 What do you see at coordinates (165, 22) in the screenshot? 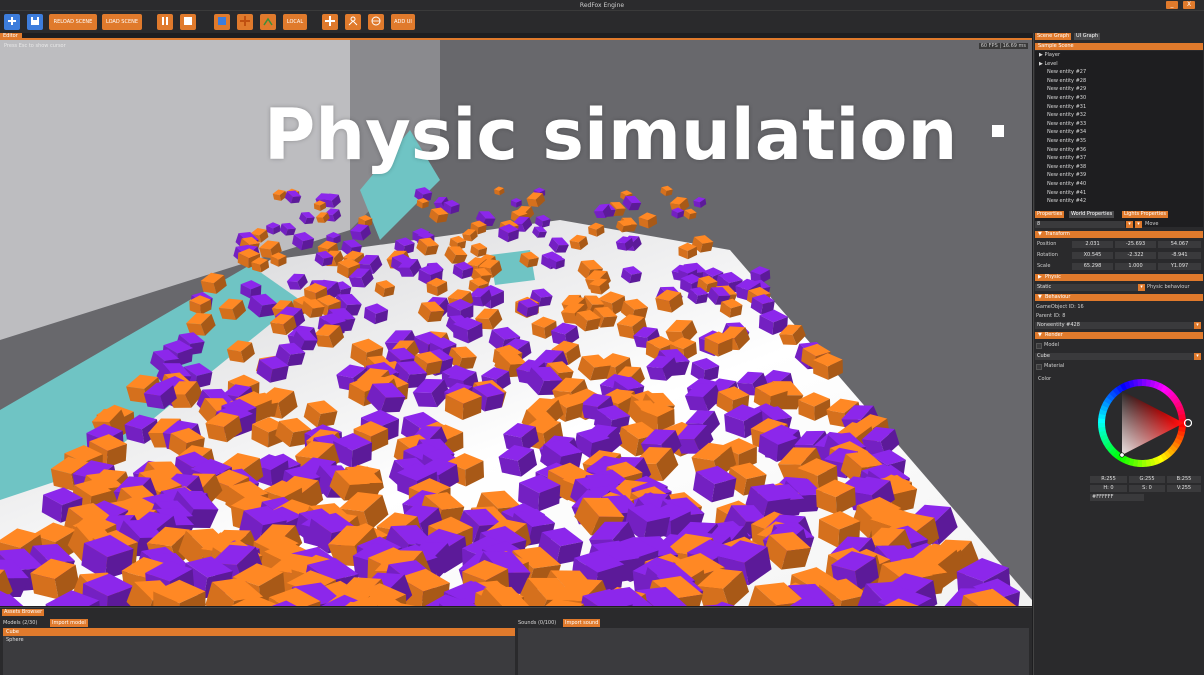
I see `pause-button` at bounding box center [165, 22].